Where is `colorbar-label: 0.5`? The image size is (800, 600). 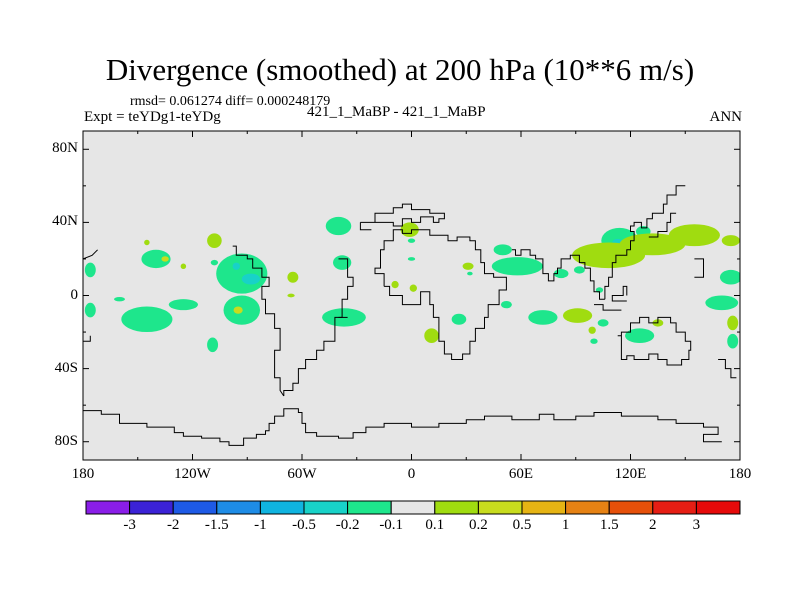 colorbar-label: 0.5 is located at coordinates (522, 525).